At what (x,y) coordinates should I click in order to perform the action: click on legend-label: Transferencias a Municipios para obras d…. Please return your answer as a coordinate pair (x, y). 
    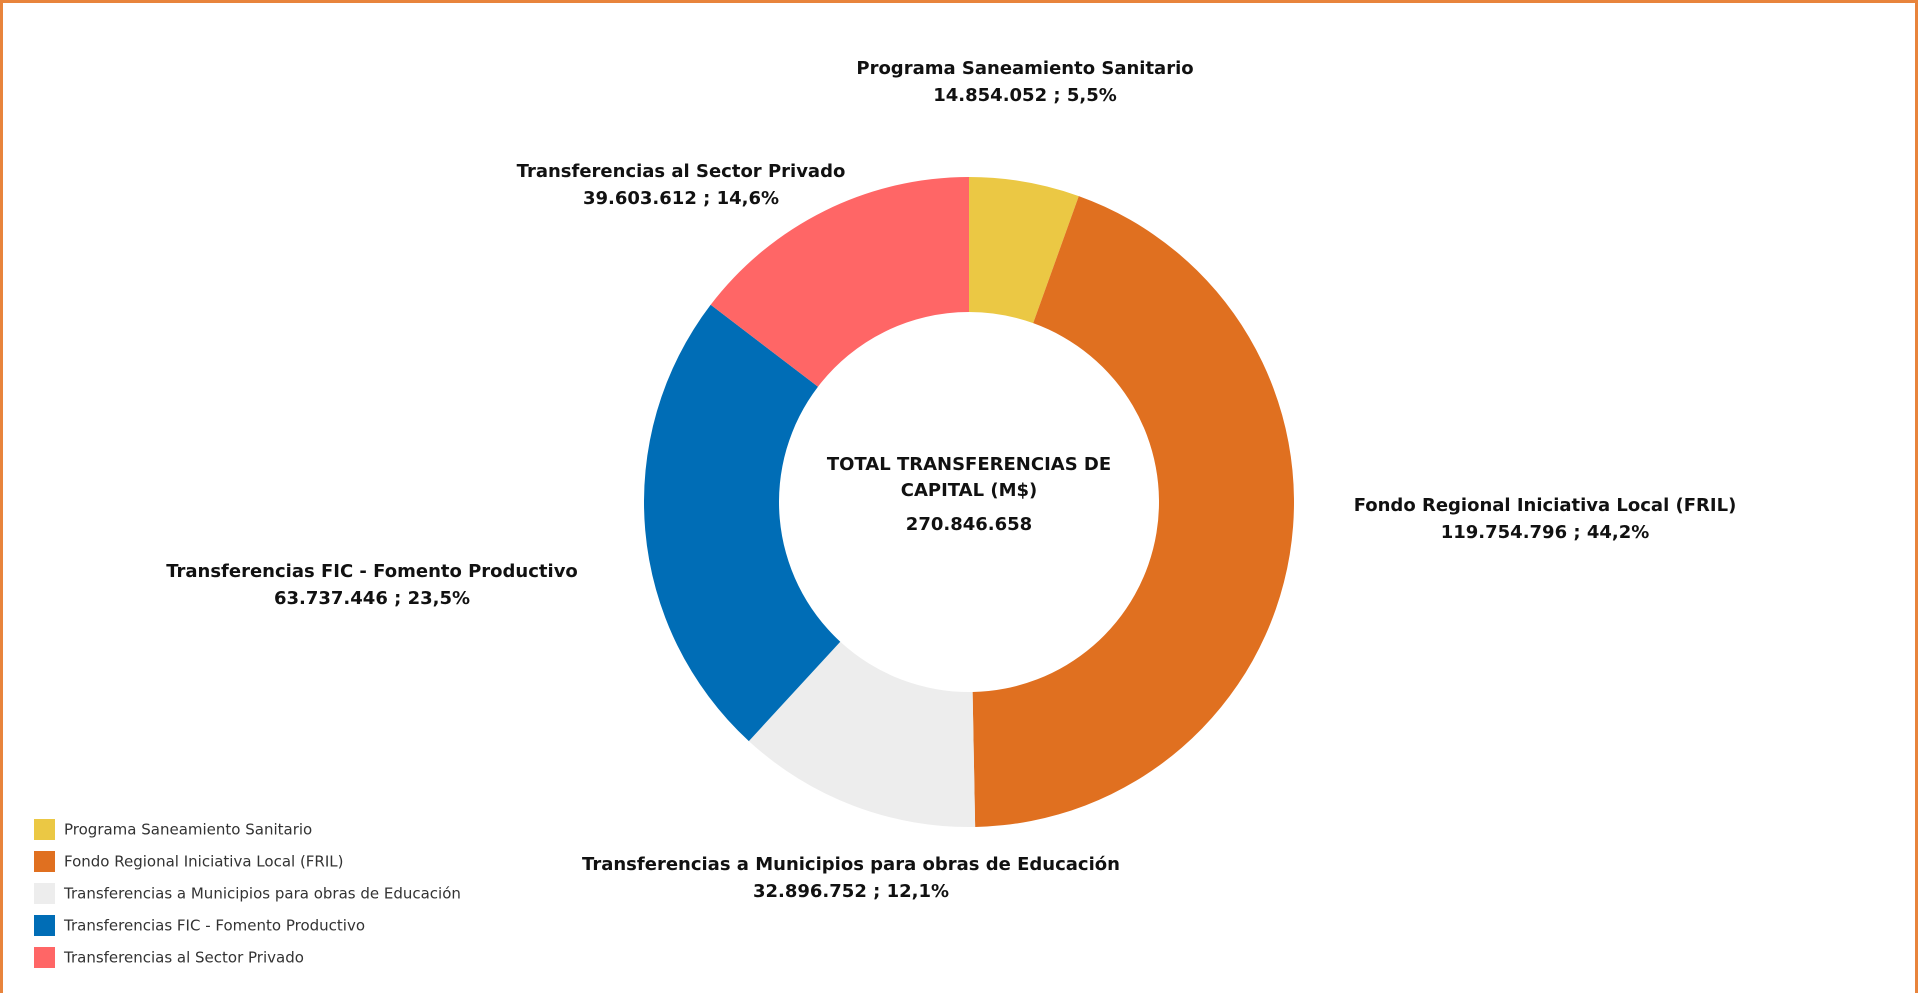
    Looking at the image, I should click on (262, 894).